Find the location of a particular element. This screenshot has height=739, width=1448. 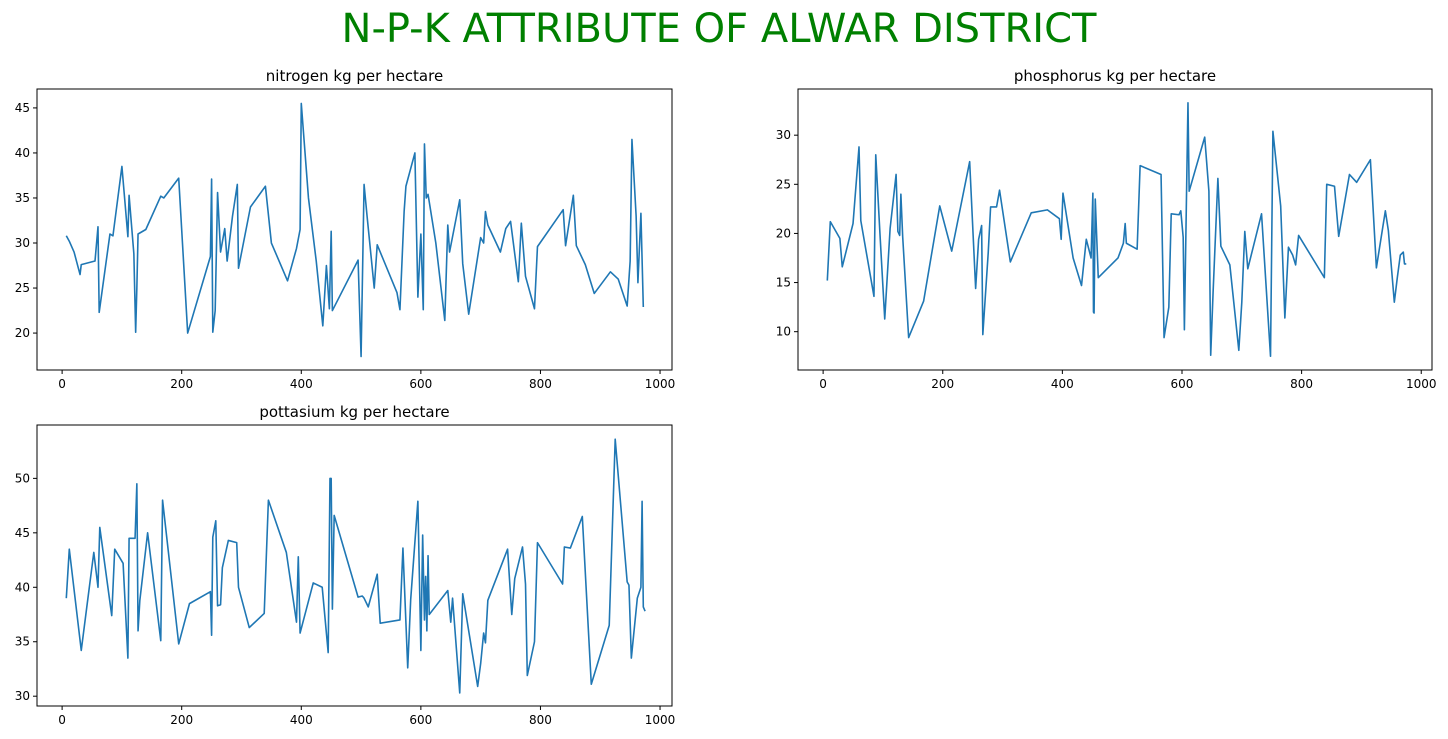

subplot-title: phosphorus kg per hectare is located at coordinates (1115, 76).